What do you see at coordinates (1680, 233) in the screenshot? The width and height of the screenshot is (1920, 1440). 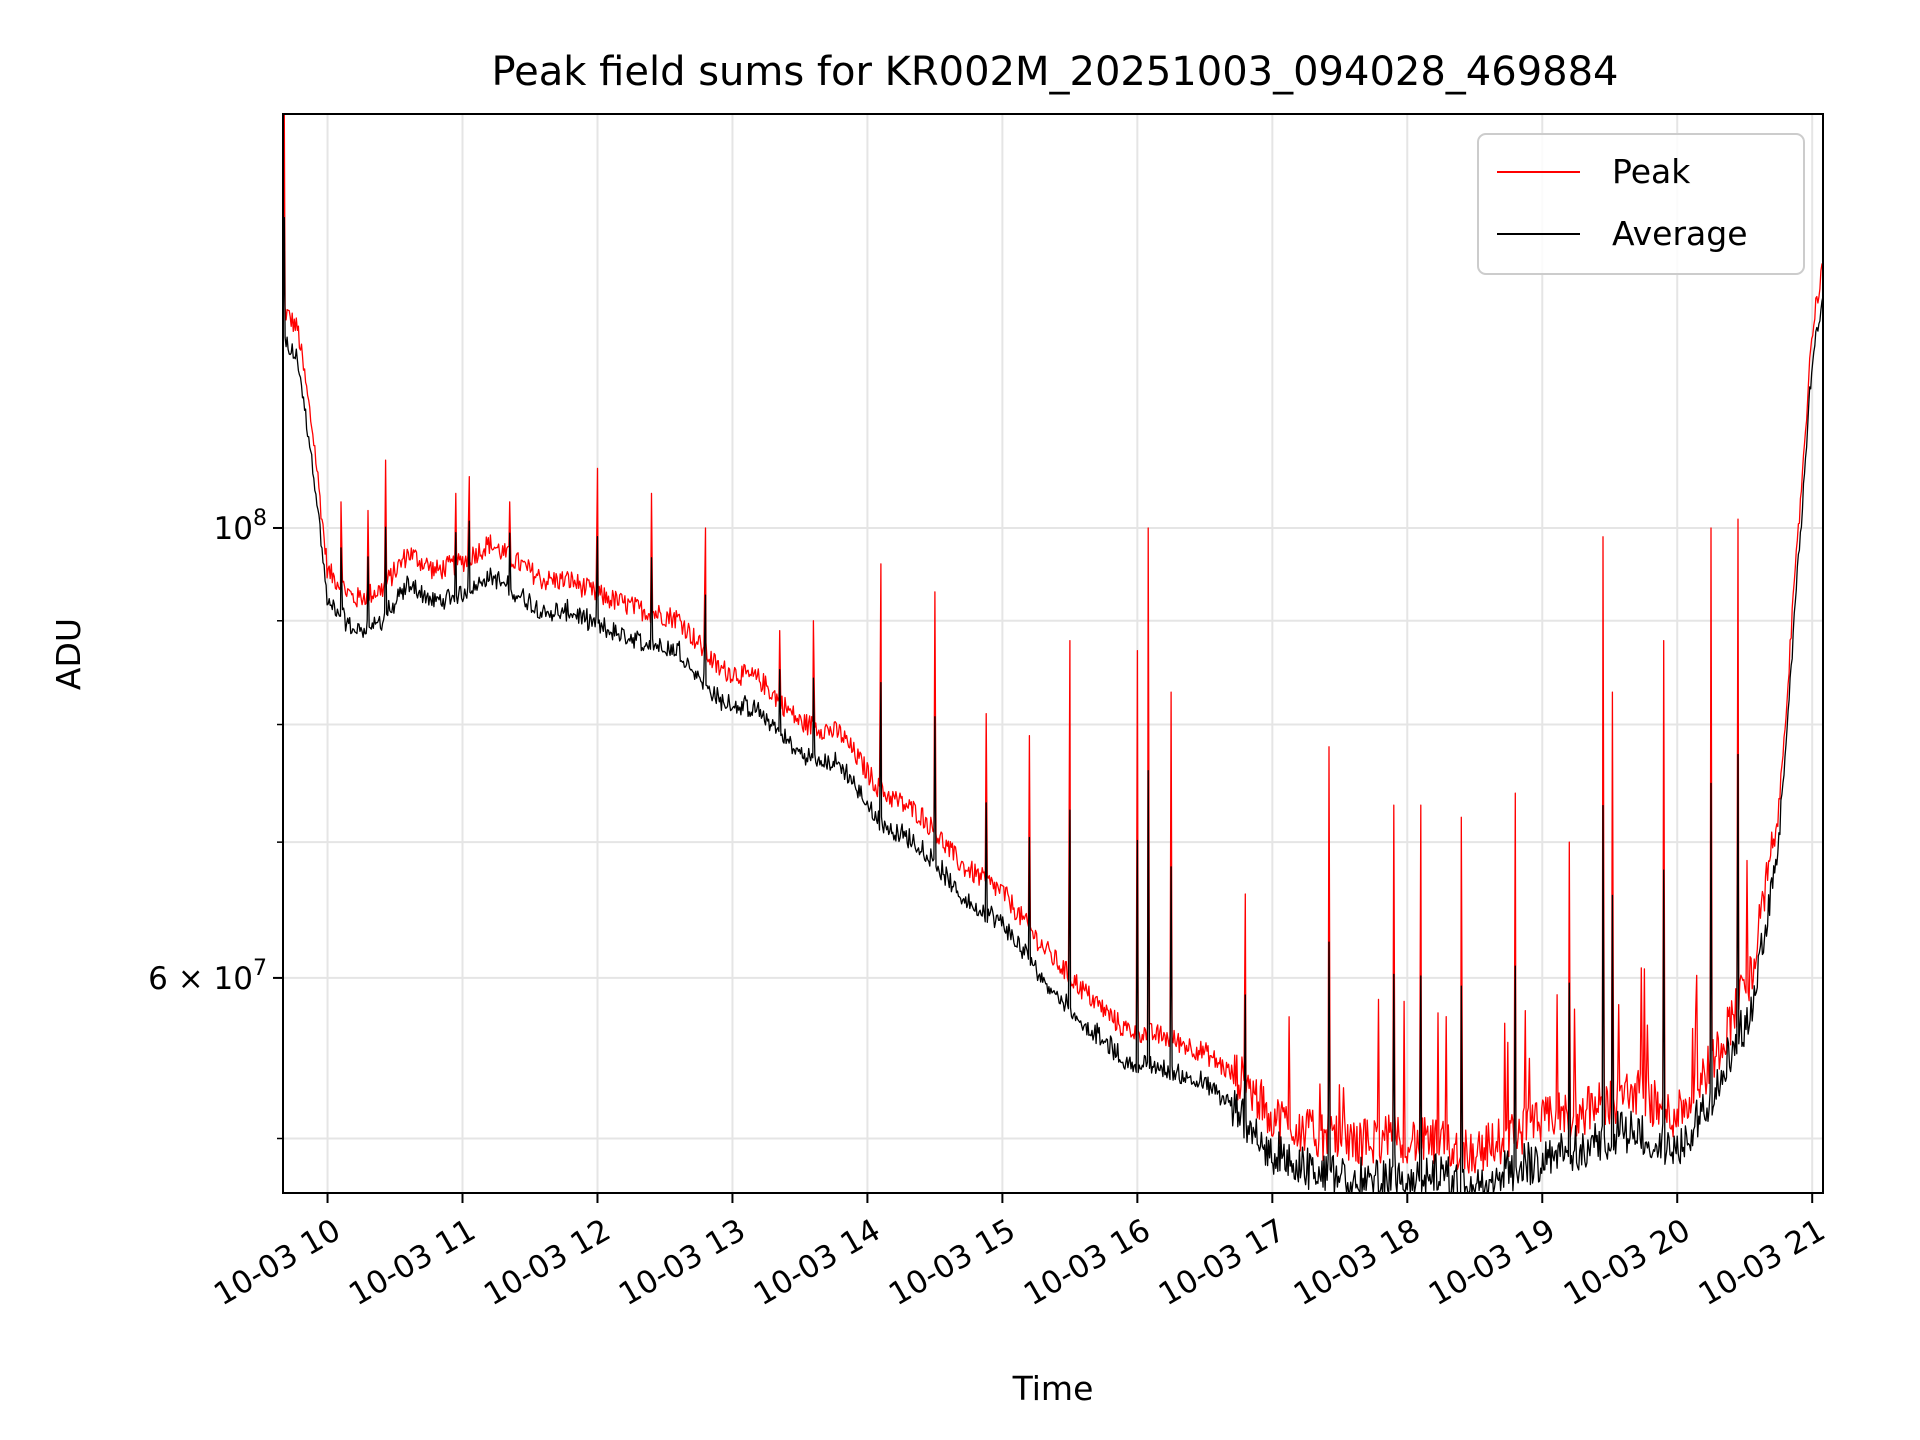 I see `legend-average-label: Average` at bounding box center [1680, 233].